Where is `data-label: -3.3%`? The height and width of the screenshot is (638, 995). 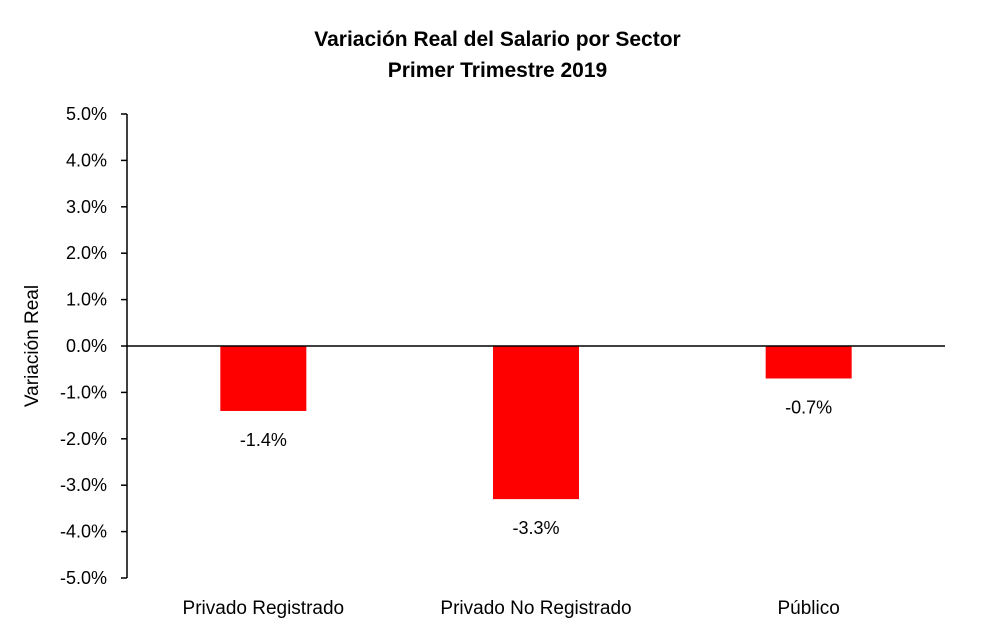 data-label: -3.3% is located at coordinates (535, 528).